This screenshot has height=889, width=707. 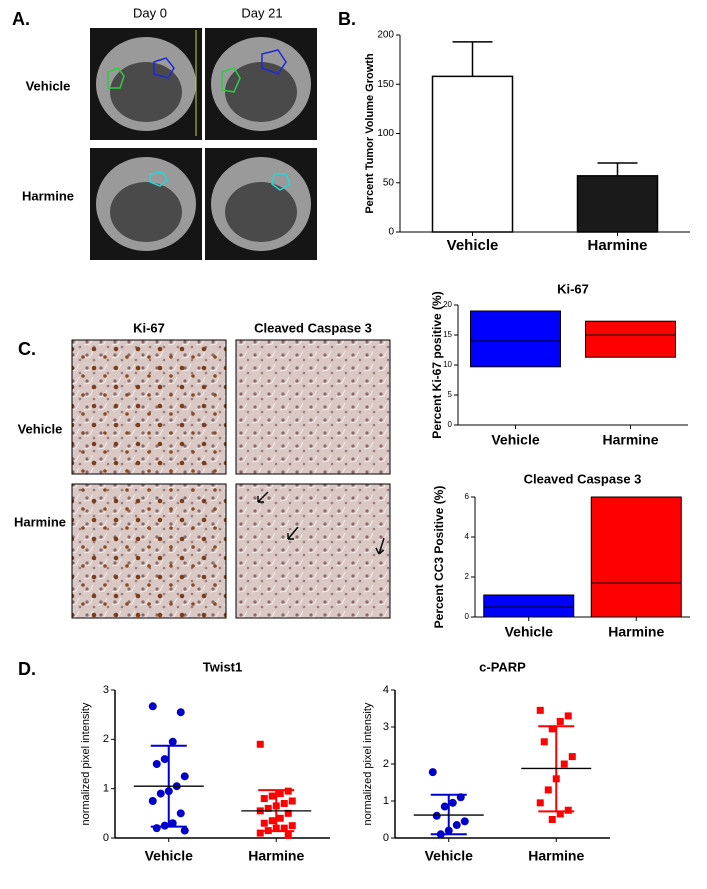 What do you see at coordinates (447, 364) in the screenshot?
I see `y-tick-label: 10` at bounding box center [447, 364].